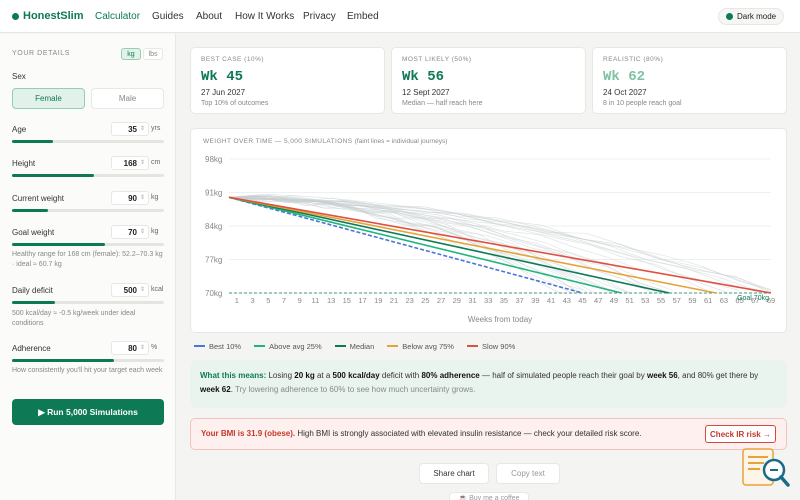 Image resolution: width=800 pixels, height=500 pixels. I want to click on height-input: 168 ⇕, so click(130, 163).